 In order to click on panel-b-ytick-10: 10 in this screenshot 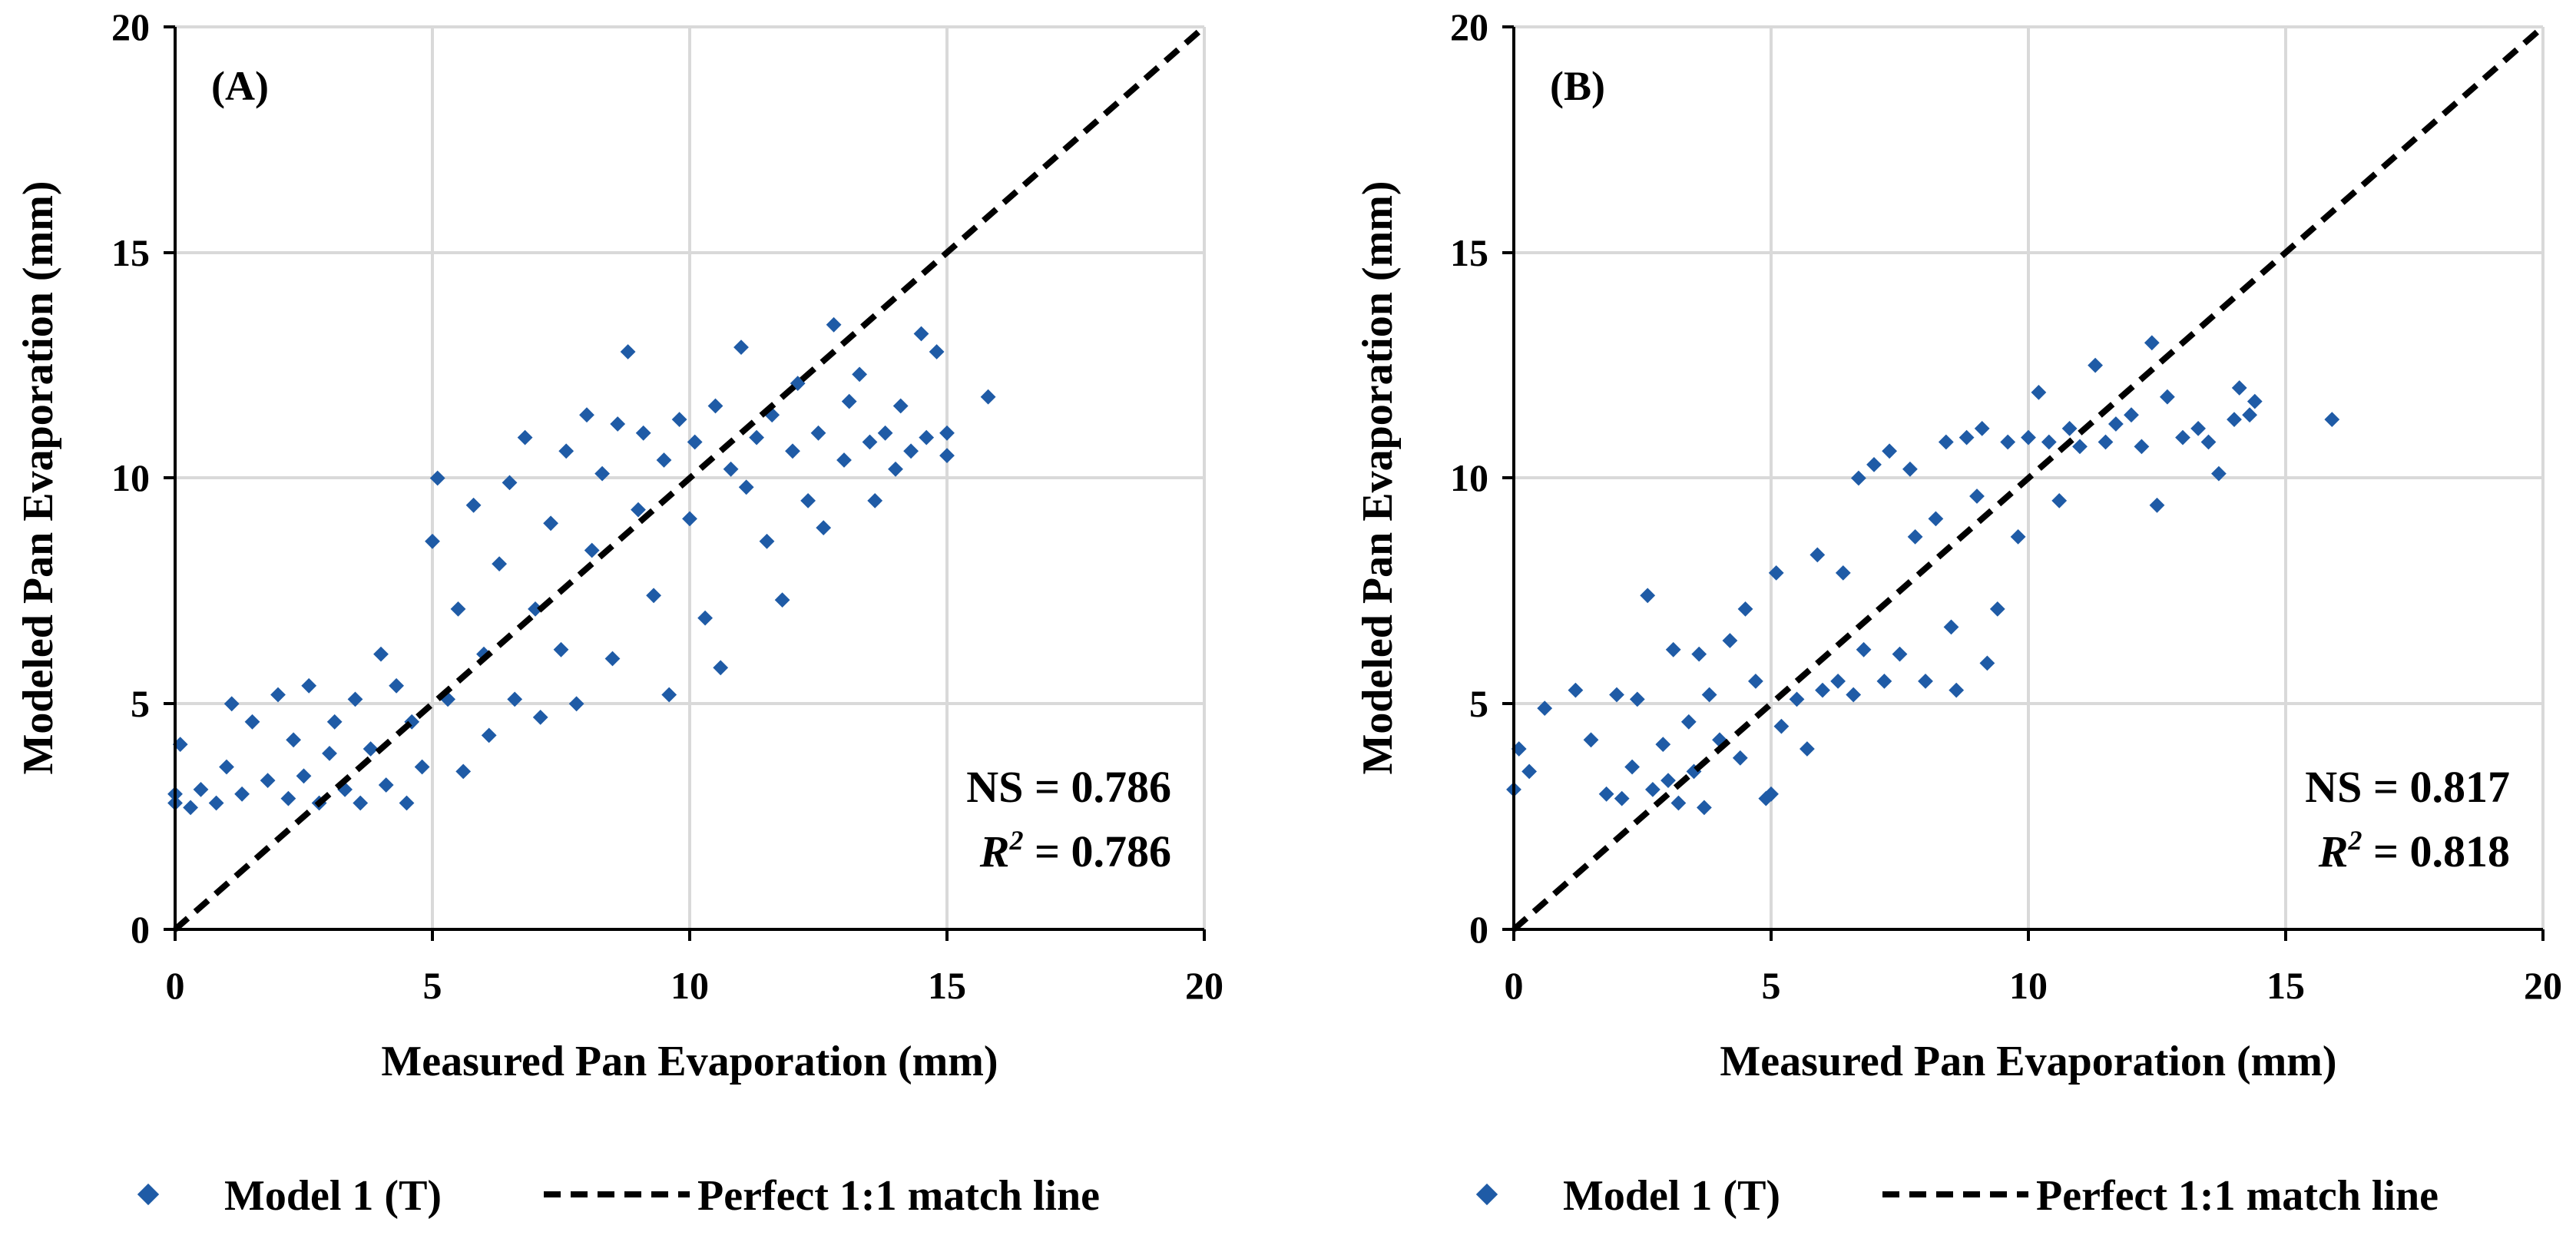, I will do `click(1469, 477)`.